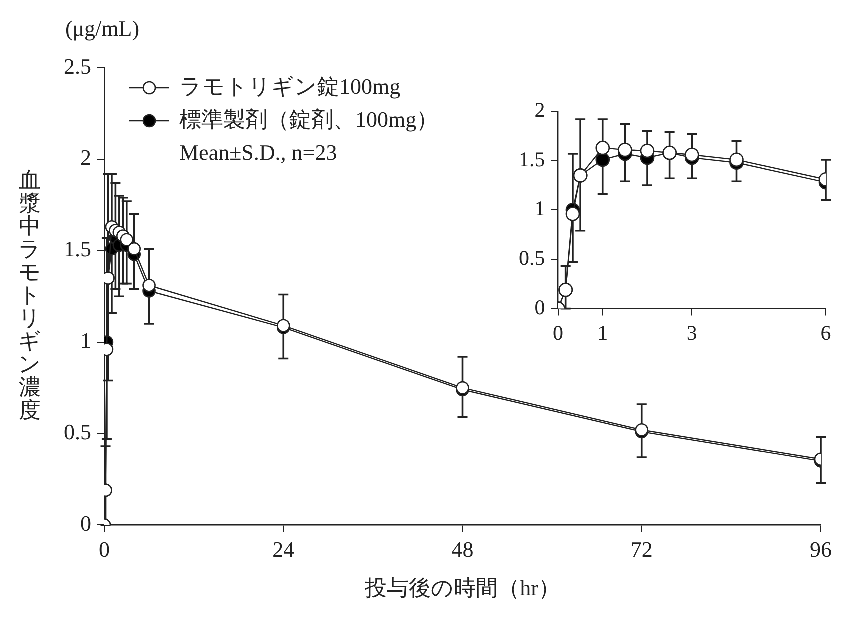 This screenshot has width=846, height=619. What do you see at coordinates (102, 28) in the screenshot?
I see `text: (μg/mL)` at bounding box center [102, 28].